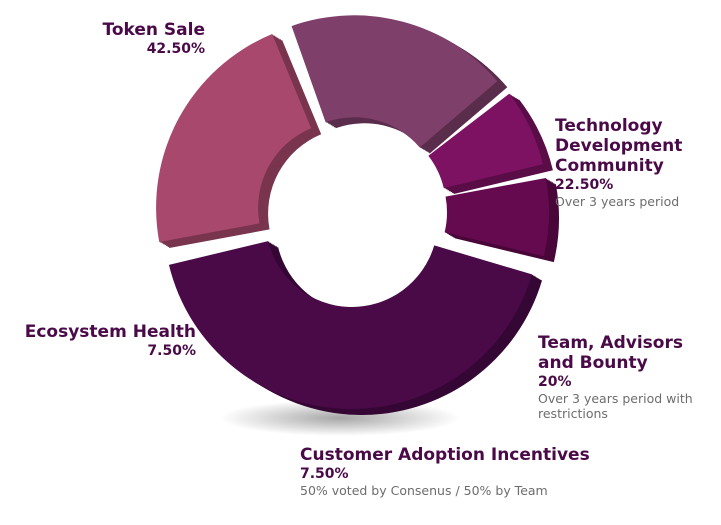 The height and width of the screenshot is (525, 721). I want to click on category-label: Ecosystem Health, so click(110, 332).